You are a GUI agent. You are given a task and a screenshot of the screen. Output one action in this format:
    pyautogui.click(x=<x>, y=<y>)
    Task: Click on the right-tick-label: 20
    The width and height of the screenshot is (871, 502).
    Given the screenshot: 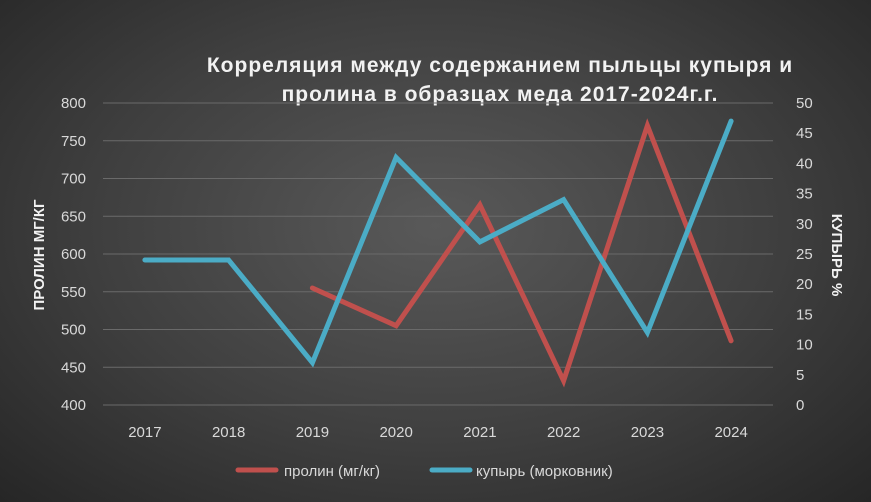 What is the action you would take?
    pyautogui.click(x=804, y=284)
    